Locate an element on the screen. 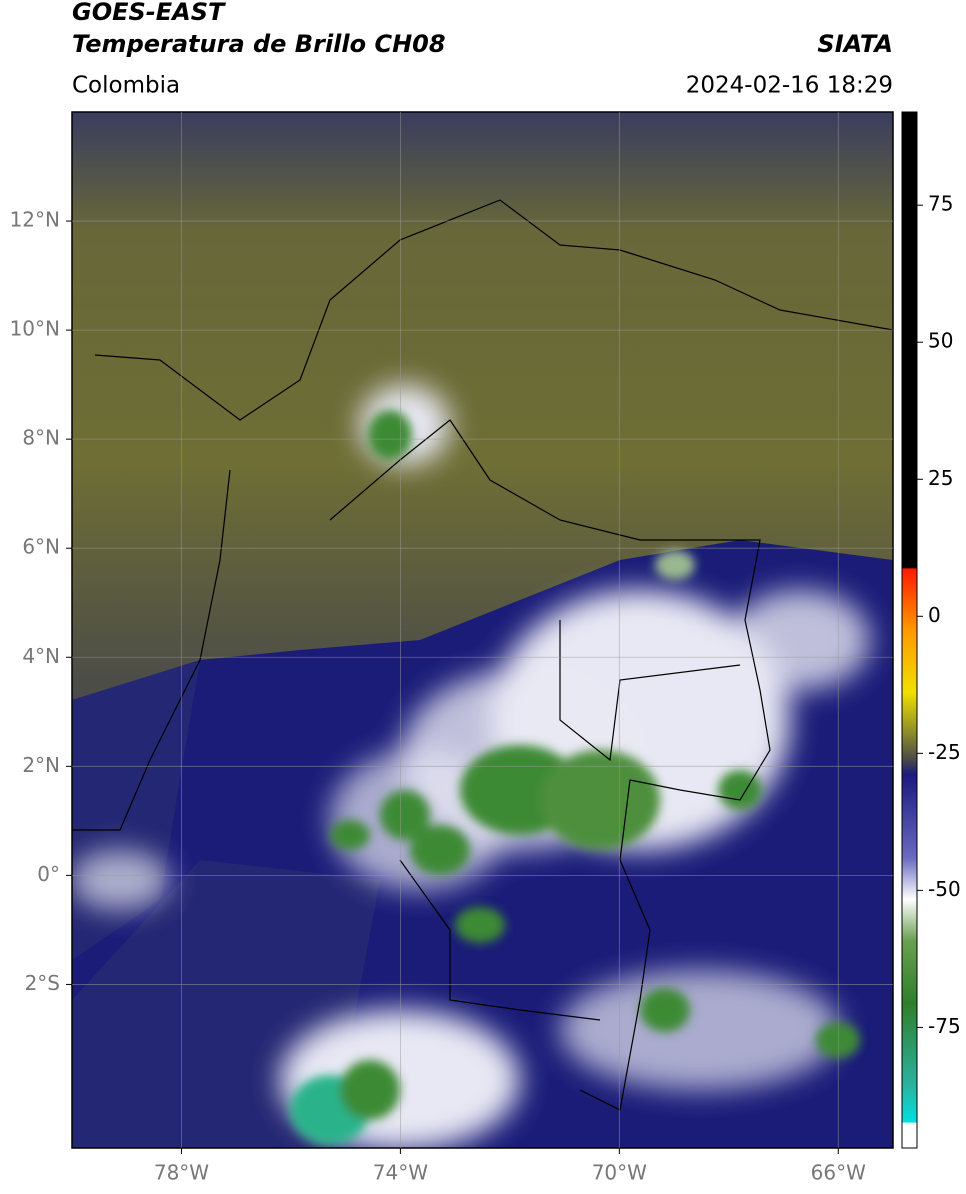 The width and height of the screenshot is (966, 1194). region: Colombia is located at coordinates (126, 86).